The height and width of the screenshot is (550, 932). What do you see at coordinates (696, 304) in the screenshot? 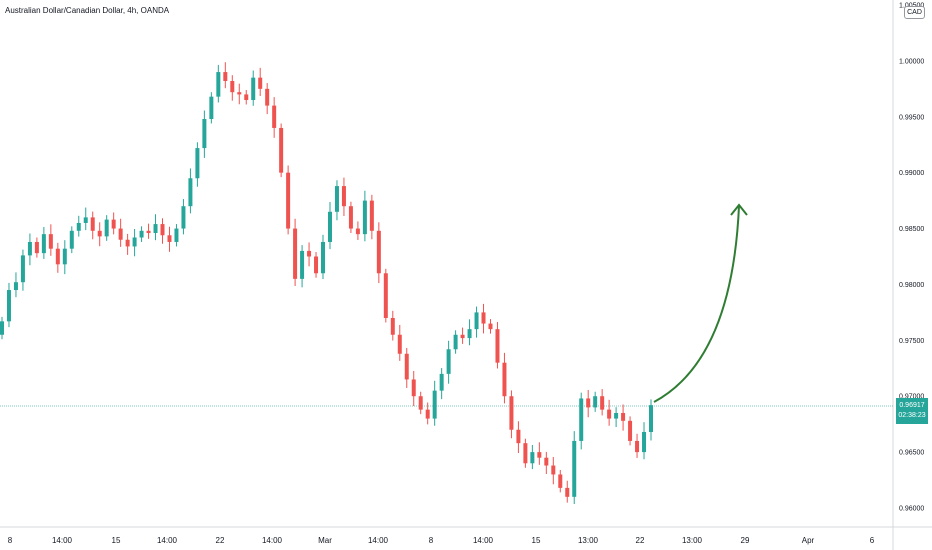
I see `projection-arrow` at bounding box center [696, 304].